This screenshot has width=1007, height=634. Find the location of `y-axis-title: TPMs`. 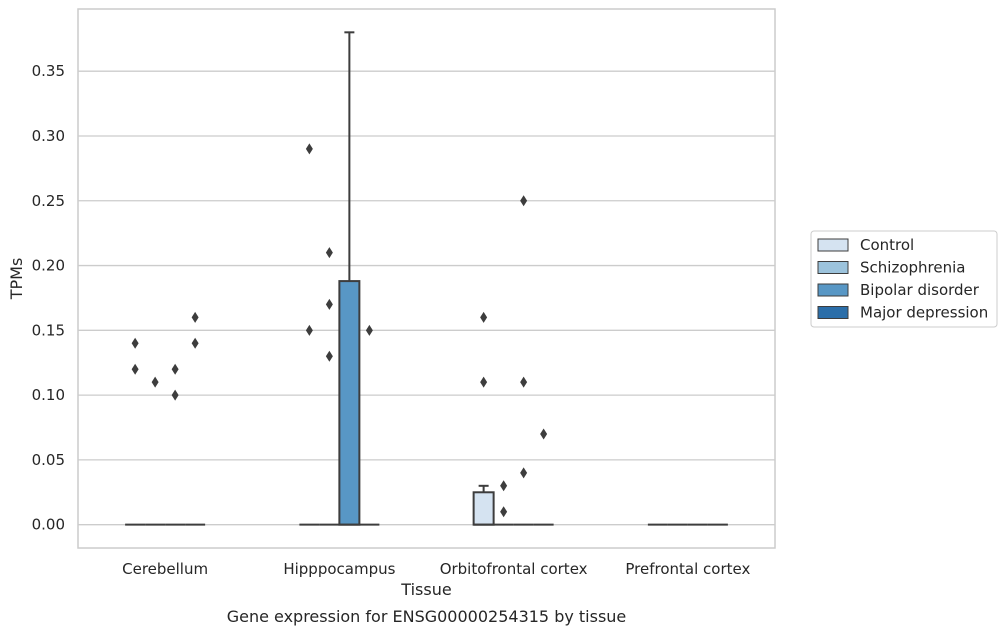

y-axis-title: TPMs is located at coordinates (16, 279).